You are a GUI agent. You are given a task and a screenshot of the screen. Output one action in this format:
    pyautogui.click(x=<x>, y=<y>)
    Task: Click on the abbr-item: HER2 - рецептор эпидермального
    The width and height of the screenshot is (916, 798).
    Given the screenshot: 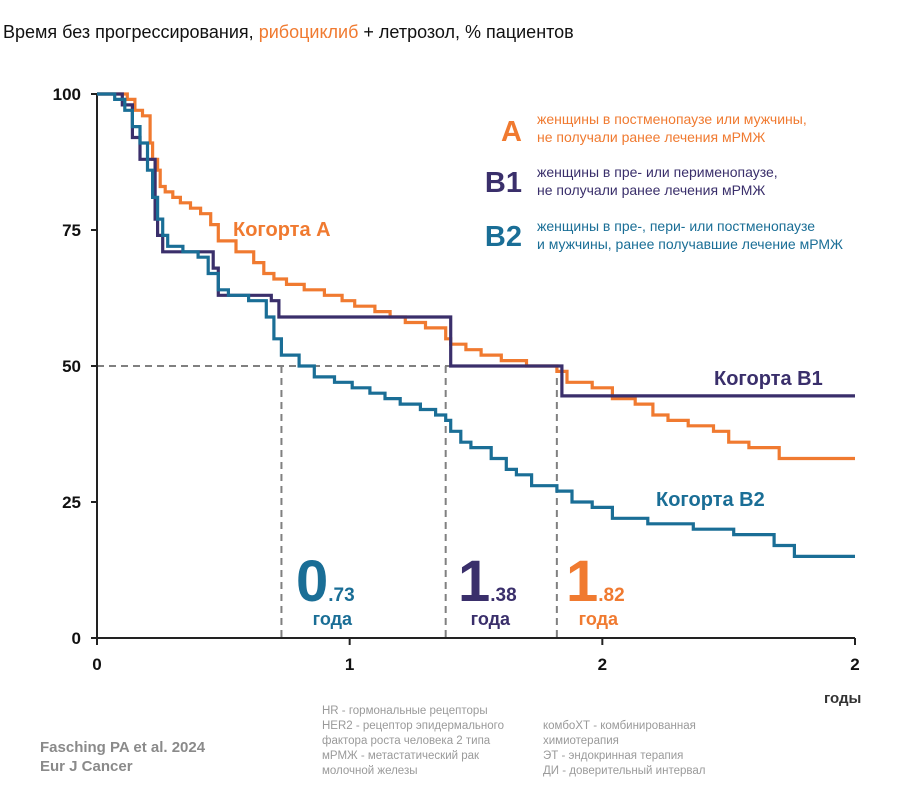 What is the action you would take?
    pyautogui.click(x=413, y=726)
    